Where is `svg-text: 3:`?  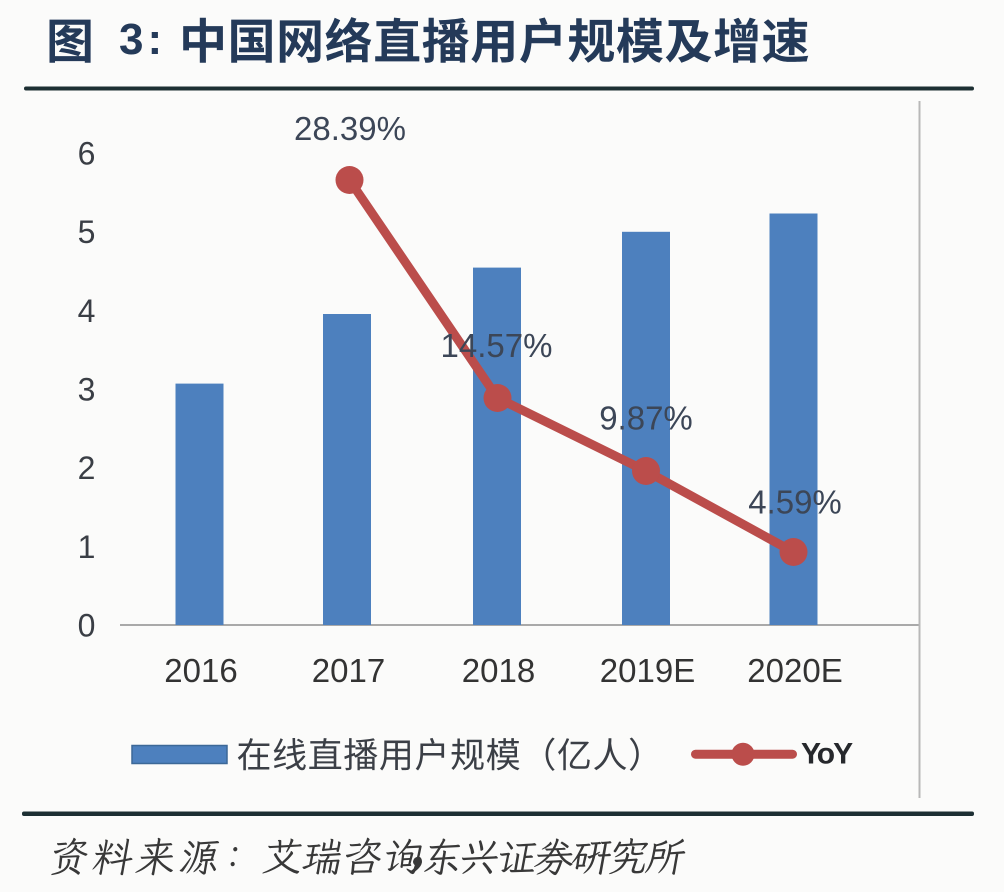
svg-text: 3: is located at coordinates (142, 39).